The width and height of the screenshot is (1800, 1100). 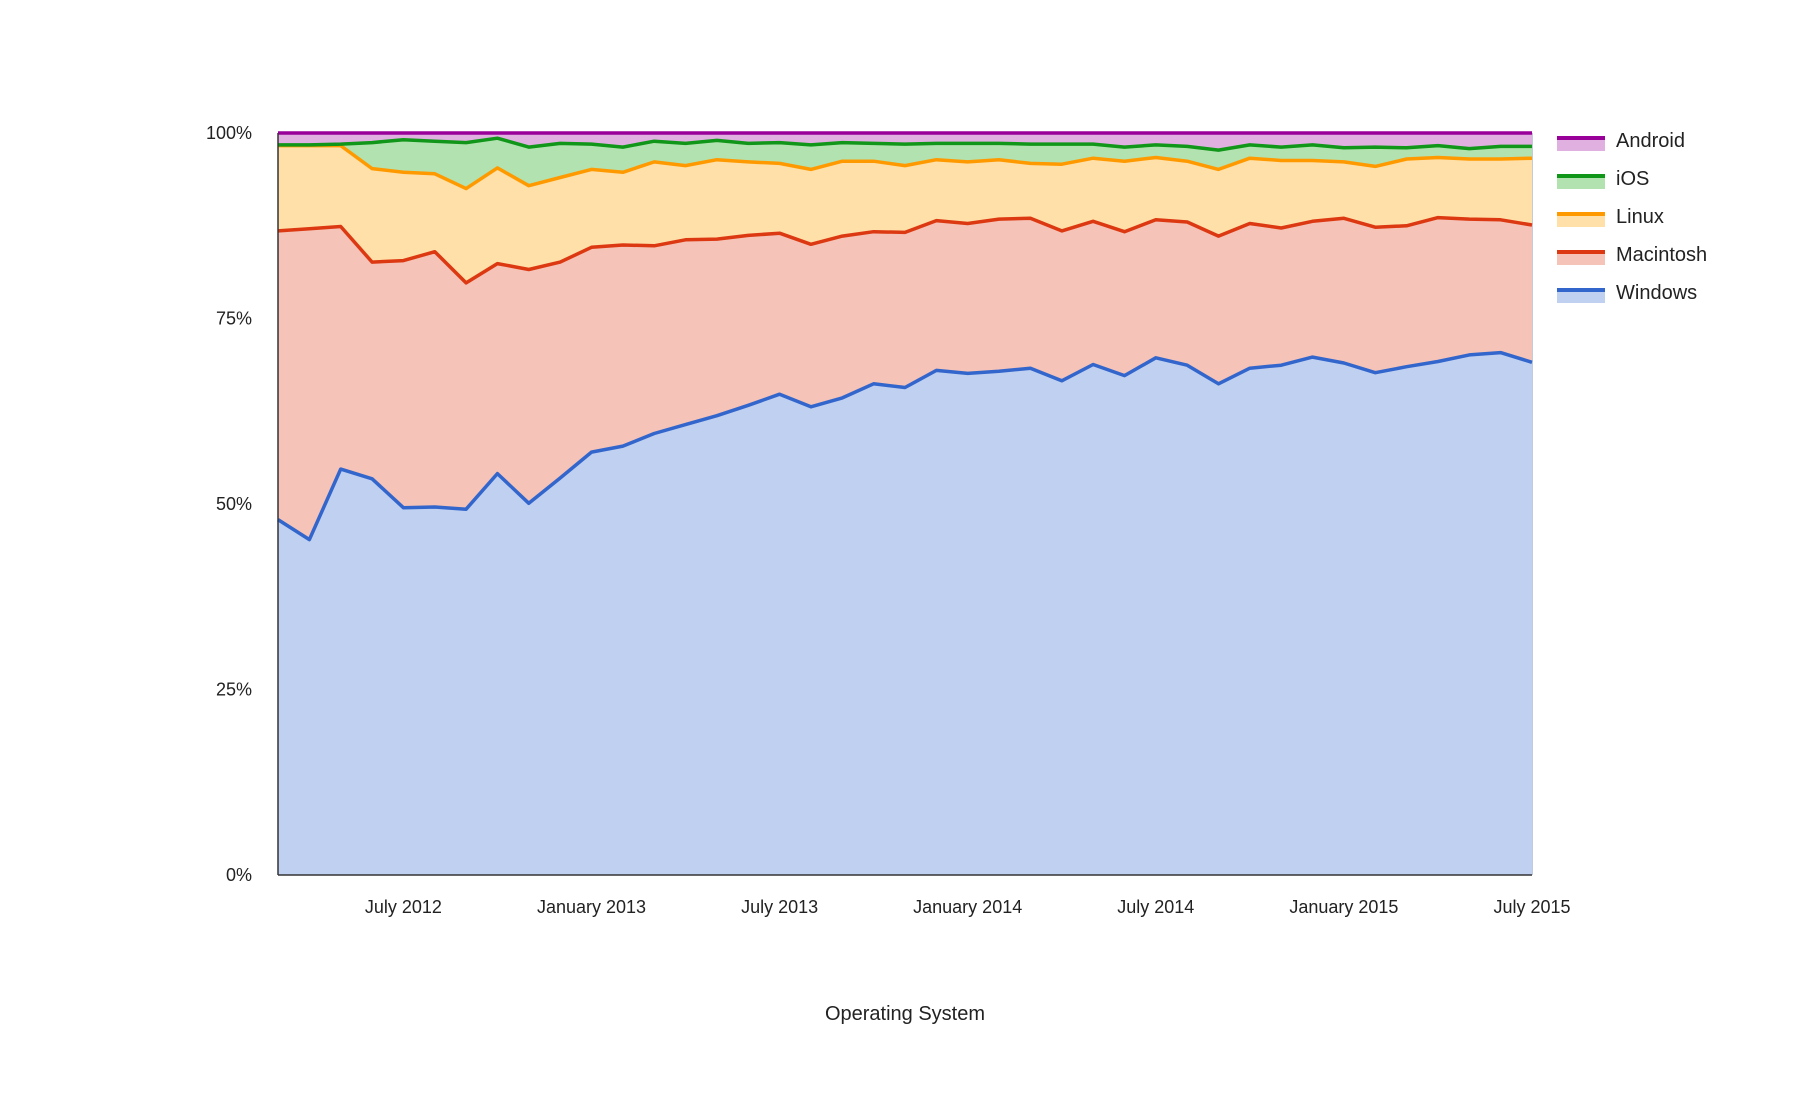 I want to click on x-tick-label: July 2012, so click(x=403, y=907).